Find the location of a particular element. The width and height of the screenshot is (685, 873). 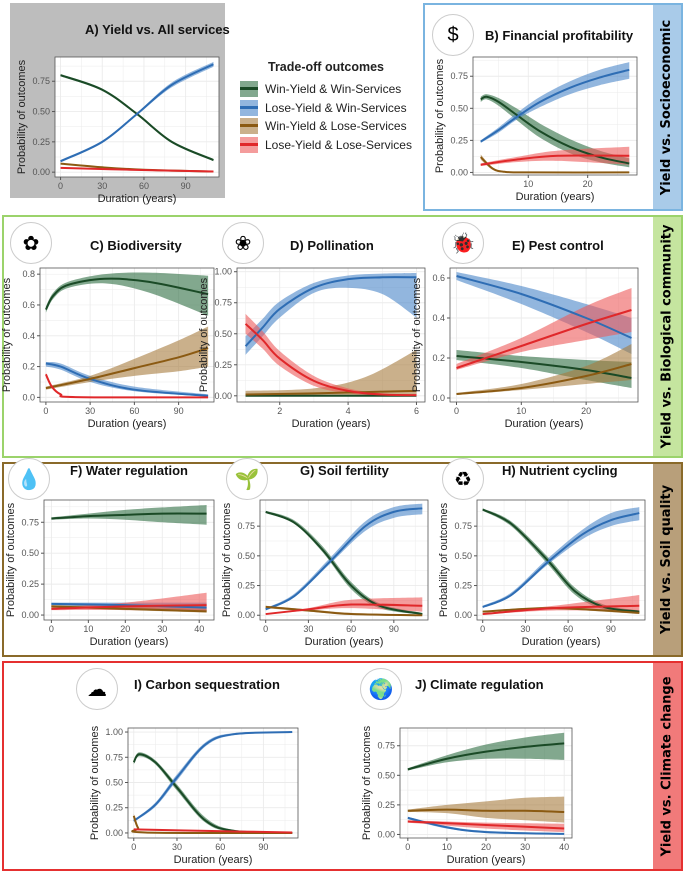

y-tick-label: 1.00 is located at coordinates (114, 732).